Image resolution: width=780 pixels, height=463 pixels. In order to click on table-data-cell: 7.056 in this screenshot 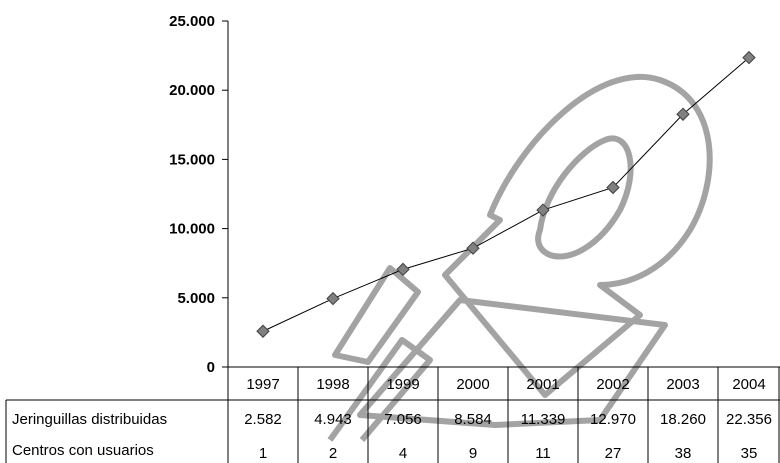, I will do `click(403, 419)`.